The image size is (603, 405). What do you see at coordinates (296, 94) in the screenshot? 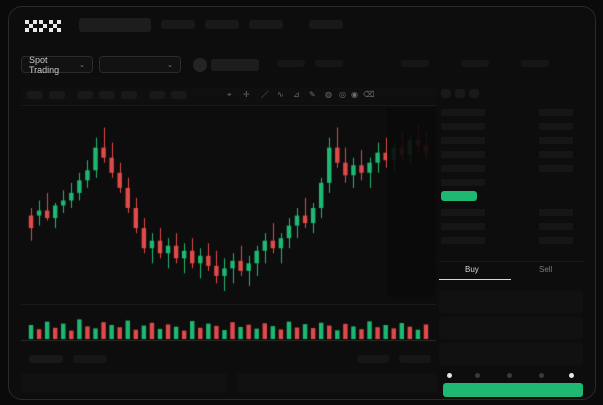
I see `ruler-icon: ⊿` at bounding box center [296, 94].